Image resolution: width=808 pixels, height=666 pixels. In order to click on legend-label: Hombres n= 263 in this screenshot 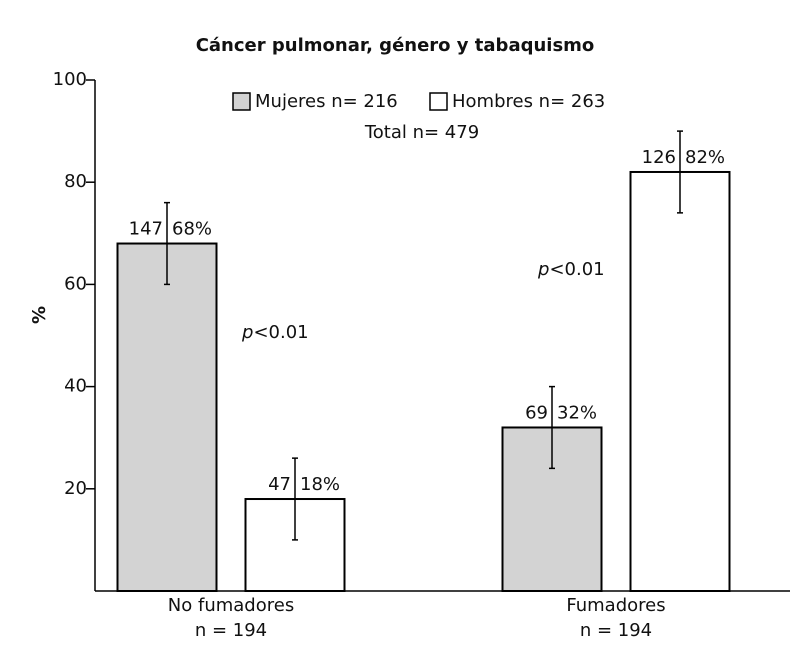, I will do `click(528, 101)`.